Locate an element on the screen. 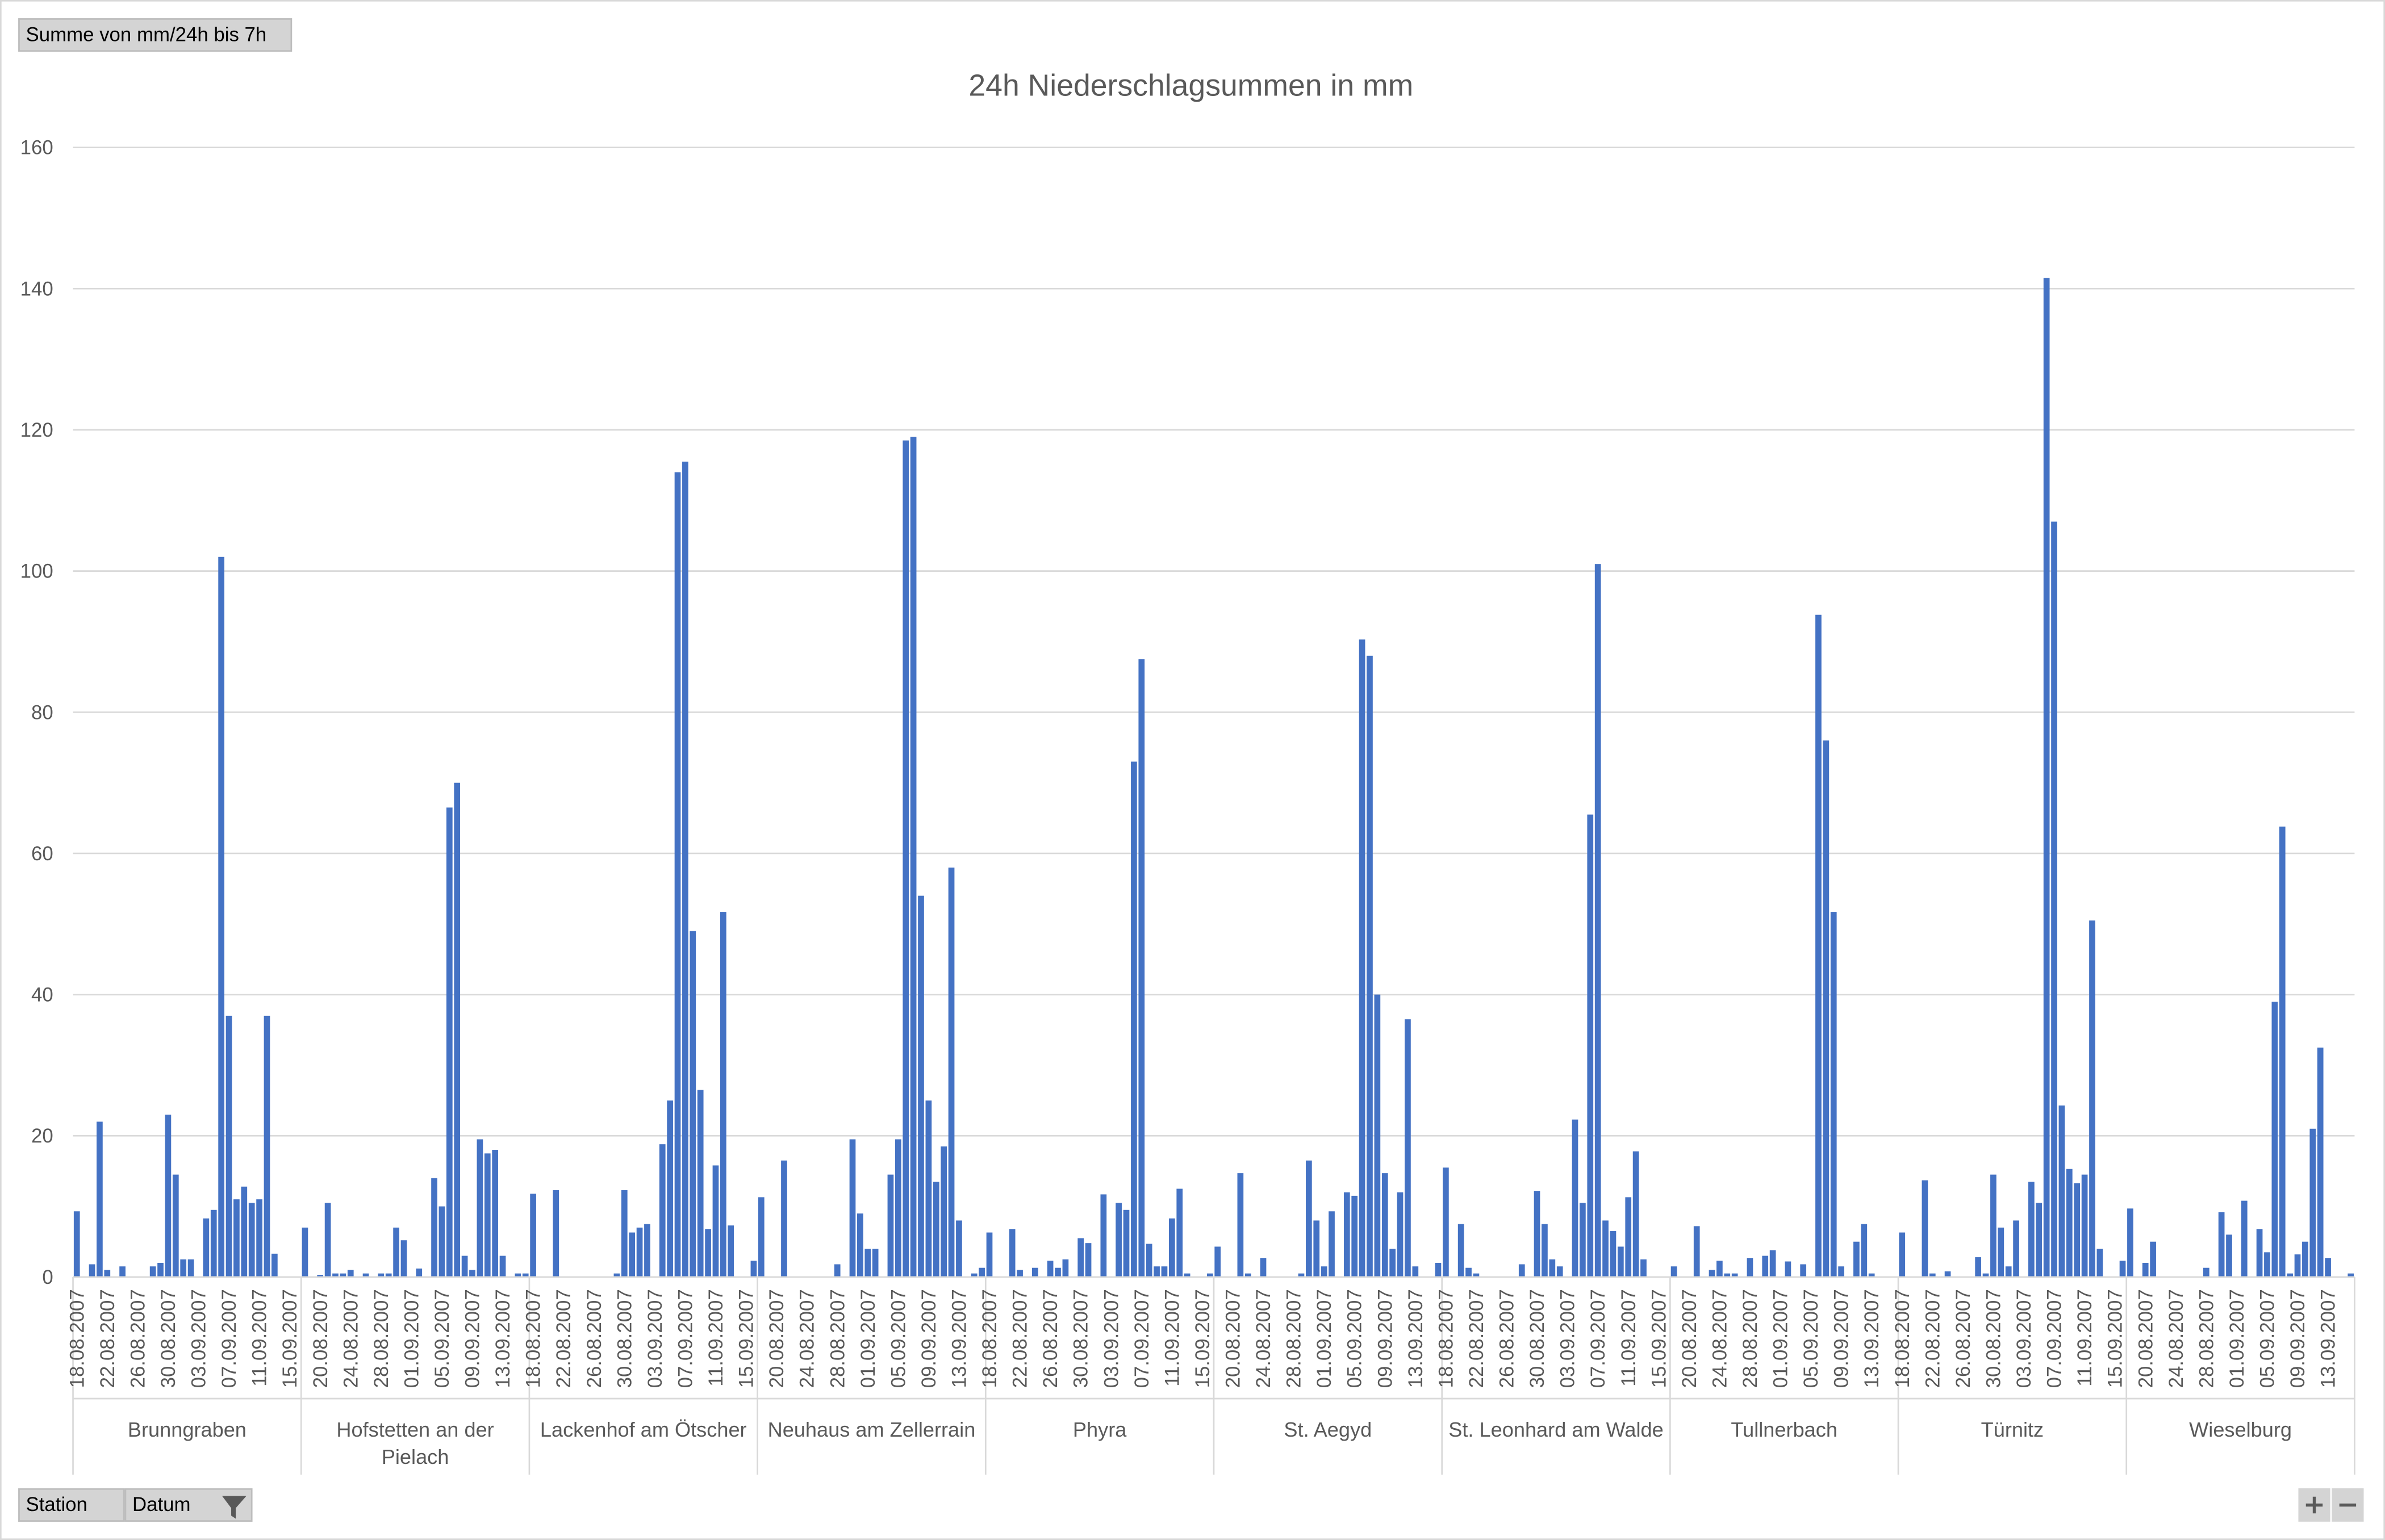 Image resolution: width=2385 pixels, height=1540 pixels. group-label: St. Leonhard am Walde is located at coordinates (1556, 1429).